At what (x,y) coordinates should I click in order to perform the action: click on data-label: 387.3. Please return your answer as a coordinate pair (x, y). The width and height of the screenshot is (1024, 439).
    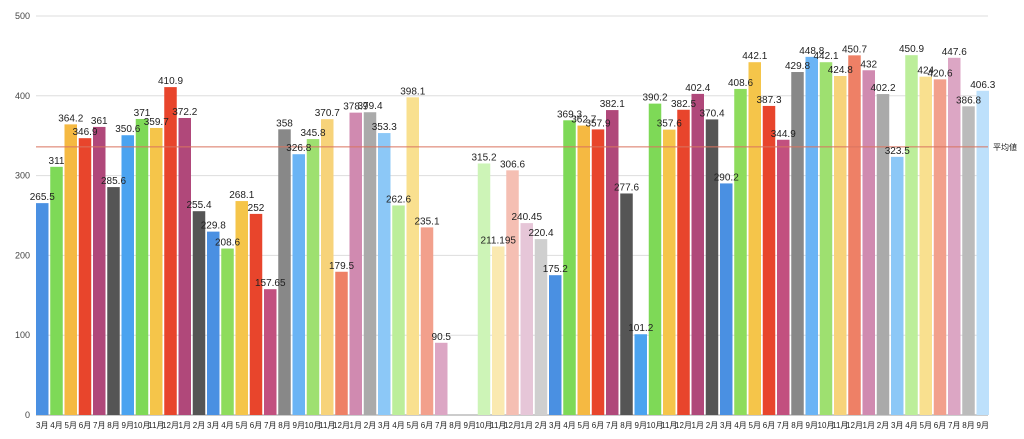
    Looking at the image, I should click on (768, 100).